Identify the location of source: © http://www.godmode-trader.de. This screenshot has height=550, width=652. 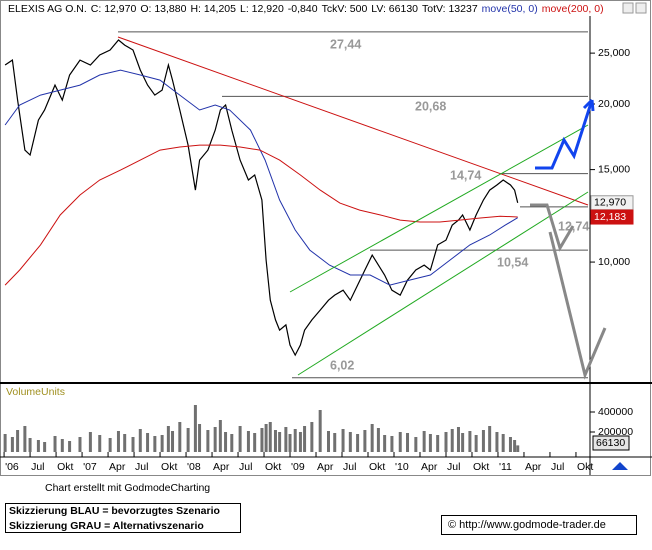
(539, 525).